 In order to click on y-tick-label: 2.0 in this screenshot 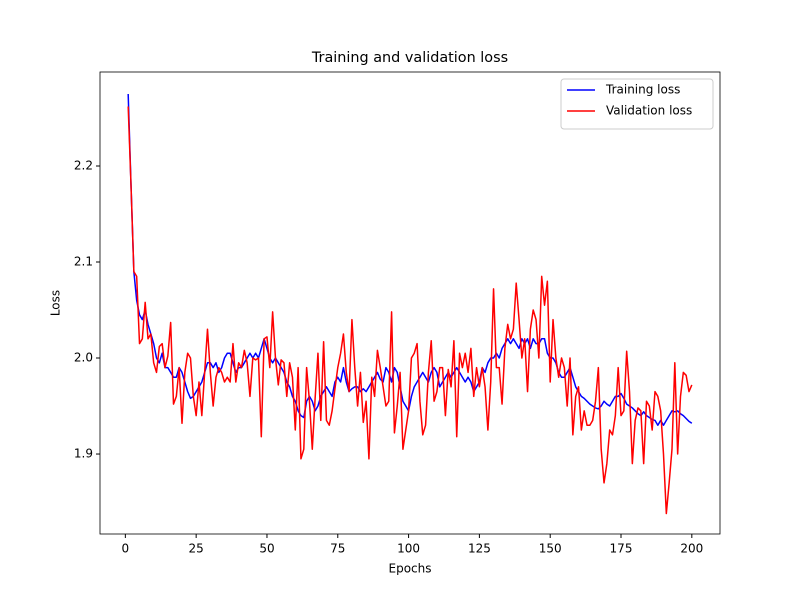, I will do `click(83, 358)`.